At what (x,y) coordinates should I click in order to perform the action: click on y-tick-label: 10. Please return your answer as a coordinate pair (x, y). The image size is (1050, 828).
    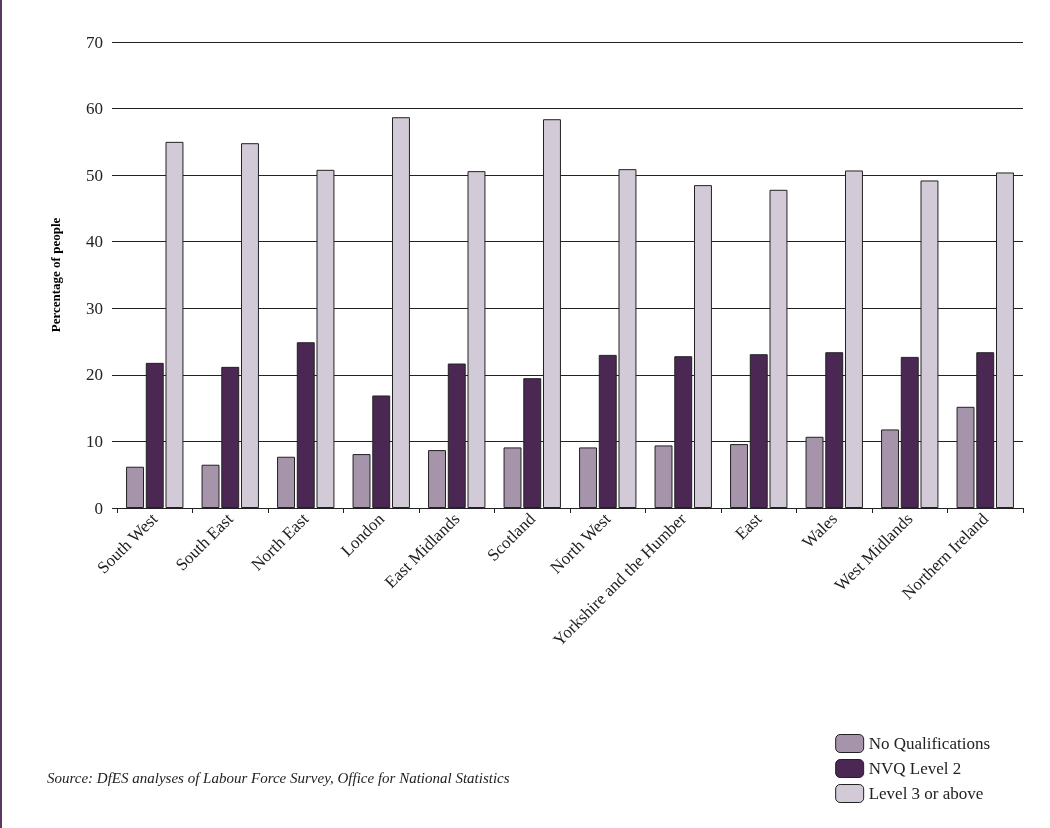
    Looking at the image, I should click on (94, 441).